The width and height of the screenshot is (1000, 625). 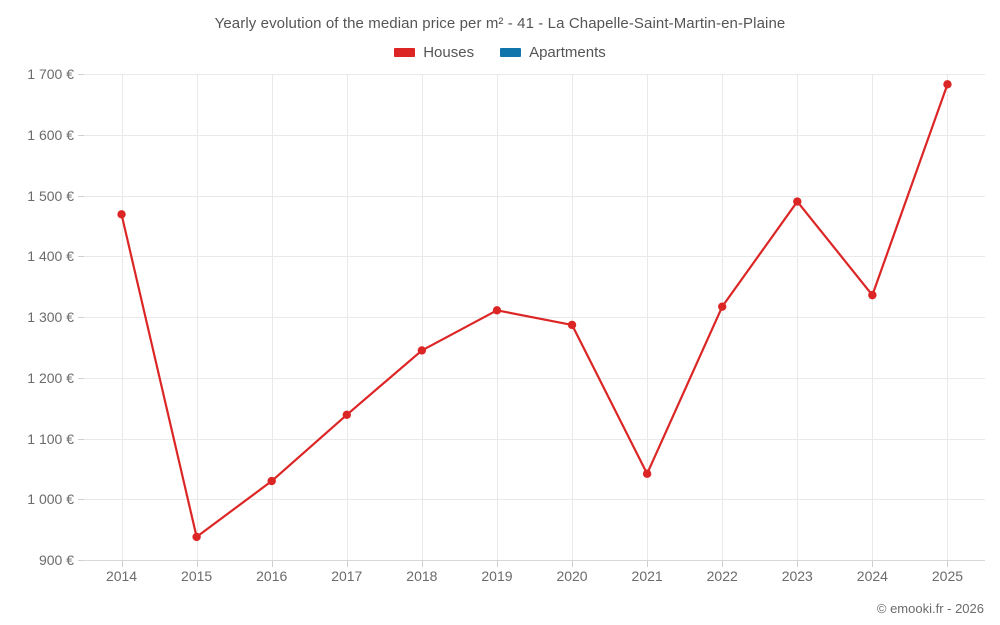 I want to click on x-axis-label: 2020, so click(x=572, y=576).